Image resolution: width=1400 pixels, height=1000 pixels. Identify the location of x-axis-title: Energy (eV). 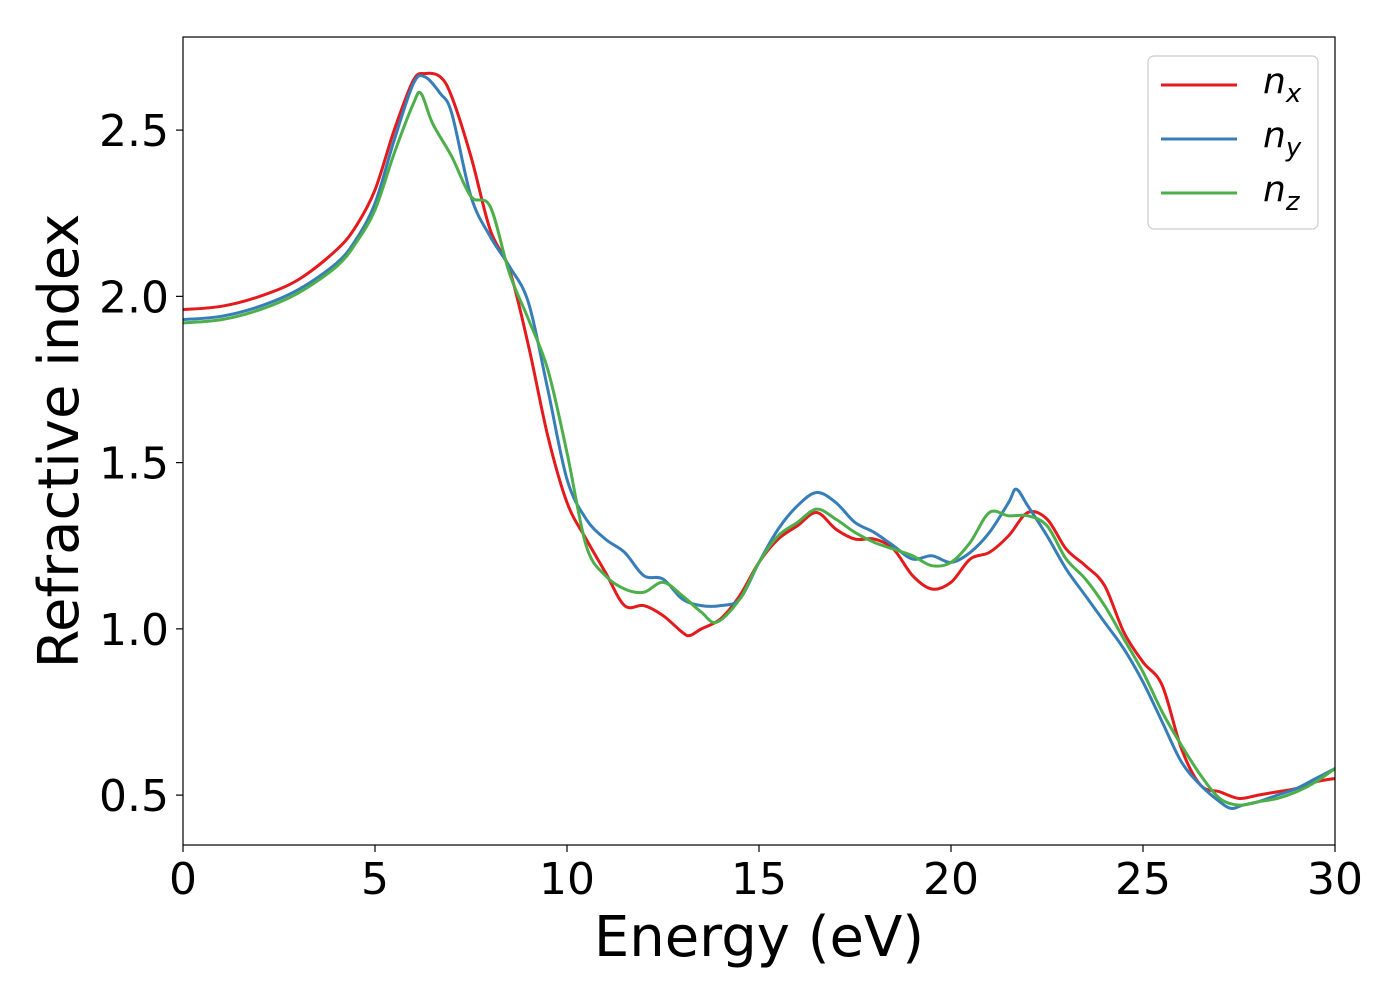
(759, 937).